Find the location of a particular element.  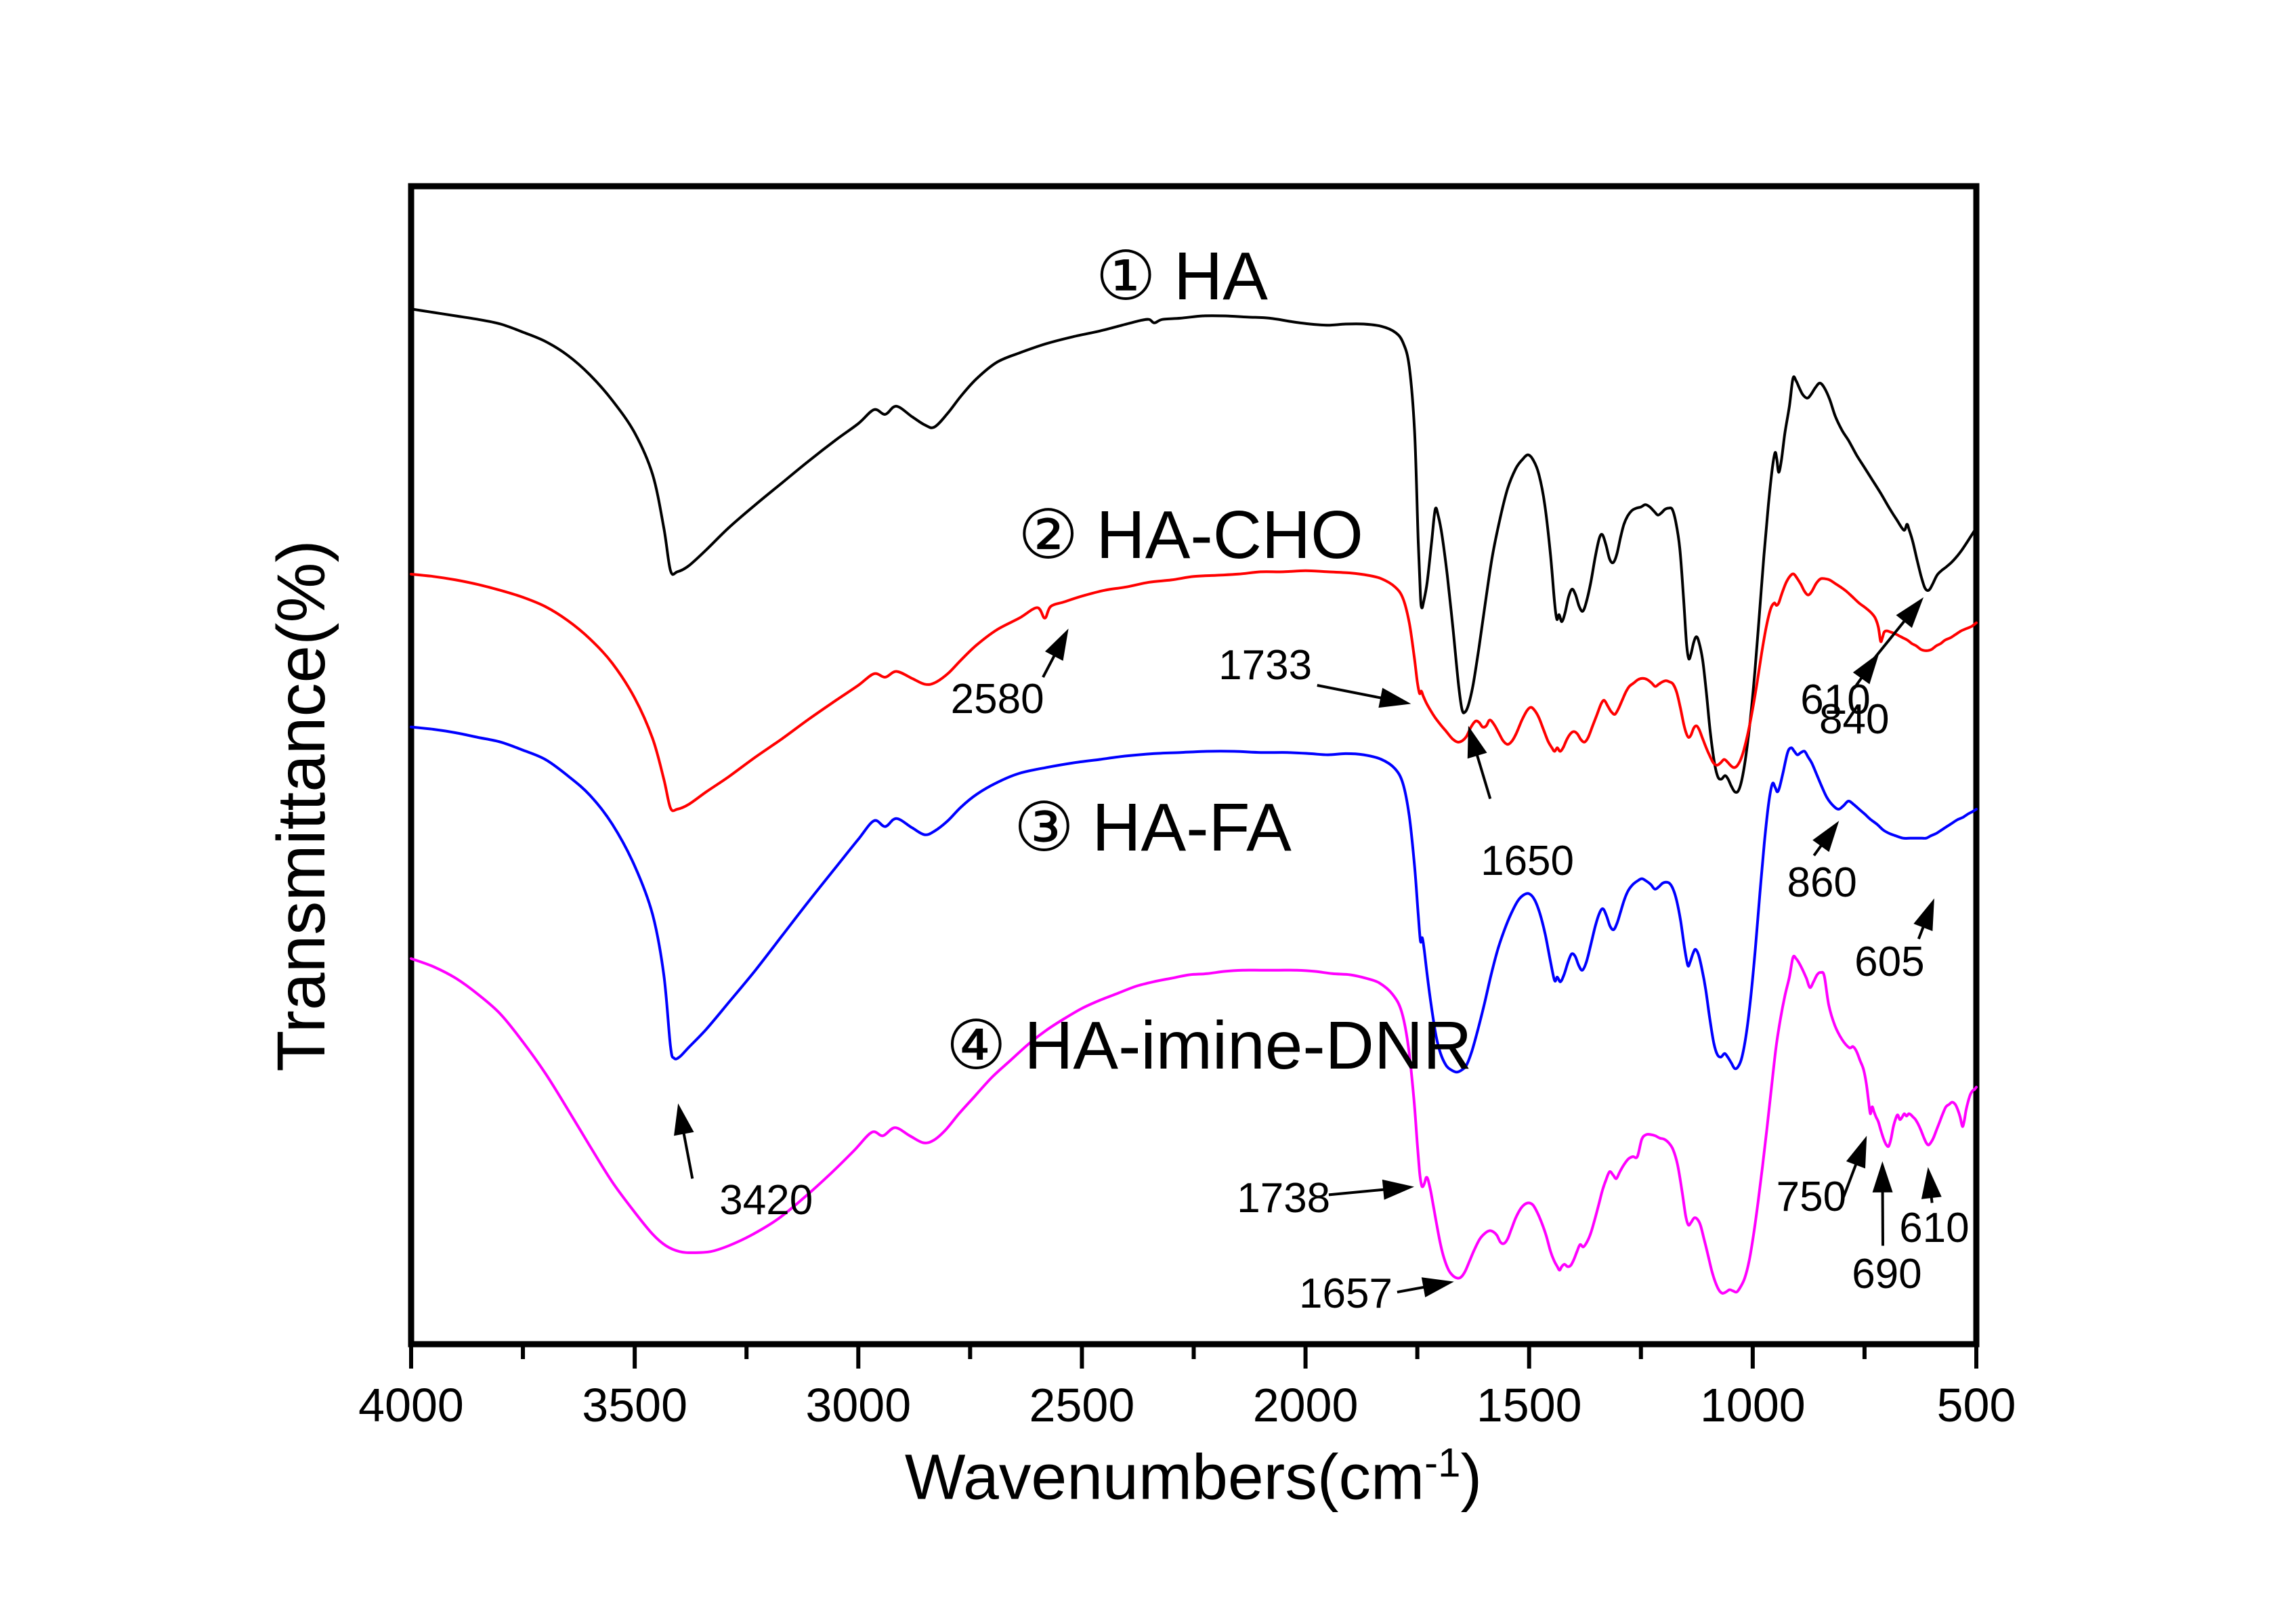

x-tick-label-1500: 1500 is located at coordinates (1529, 1405).